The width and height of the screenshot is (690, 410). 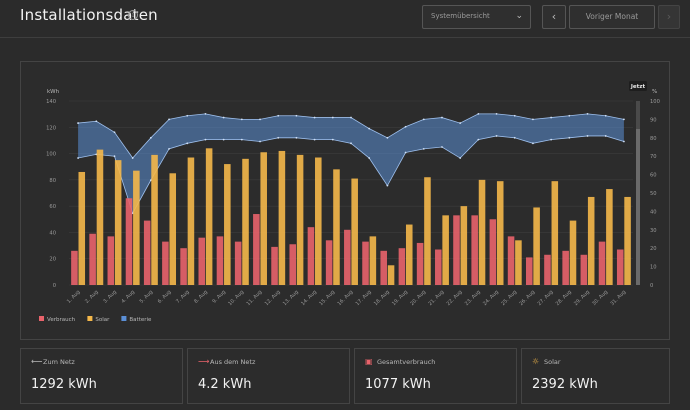 What do you see at coordinates (436, 298) in the screenshot?
I see `x-tick-label: 21. Aug` at bounding box center [436, 298].